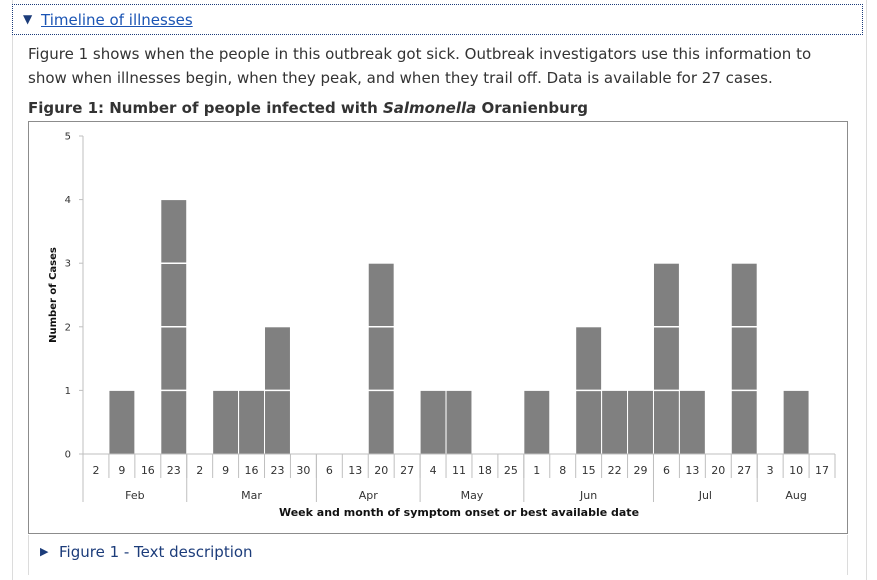  Describe the element at coordinates (205, 108) in the screenshot. I see `figure-title-prefix: Figure 1: Number of people infected with` at that location.